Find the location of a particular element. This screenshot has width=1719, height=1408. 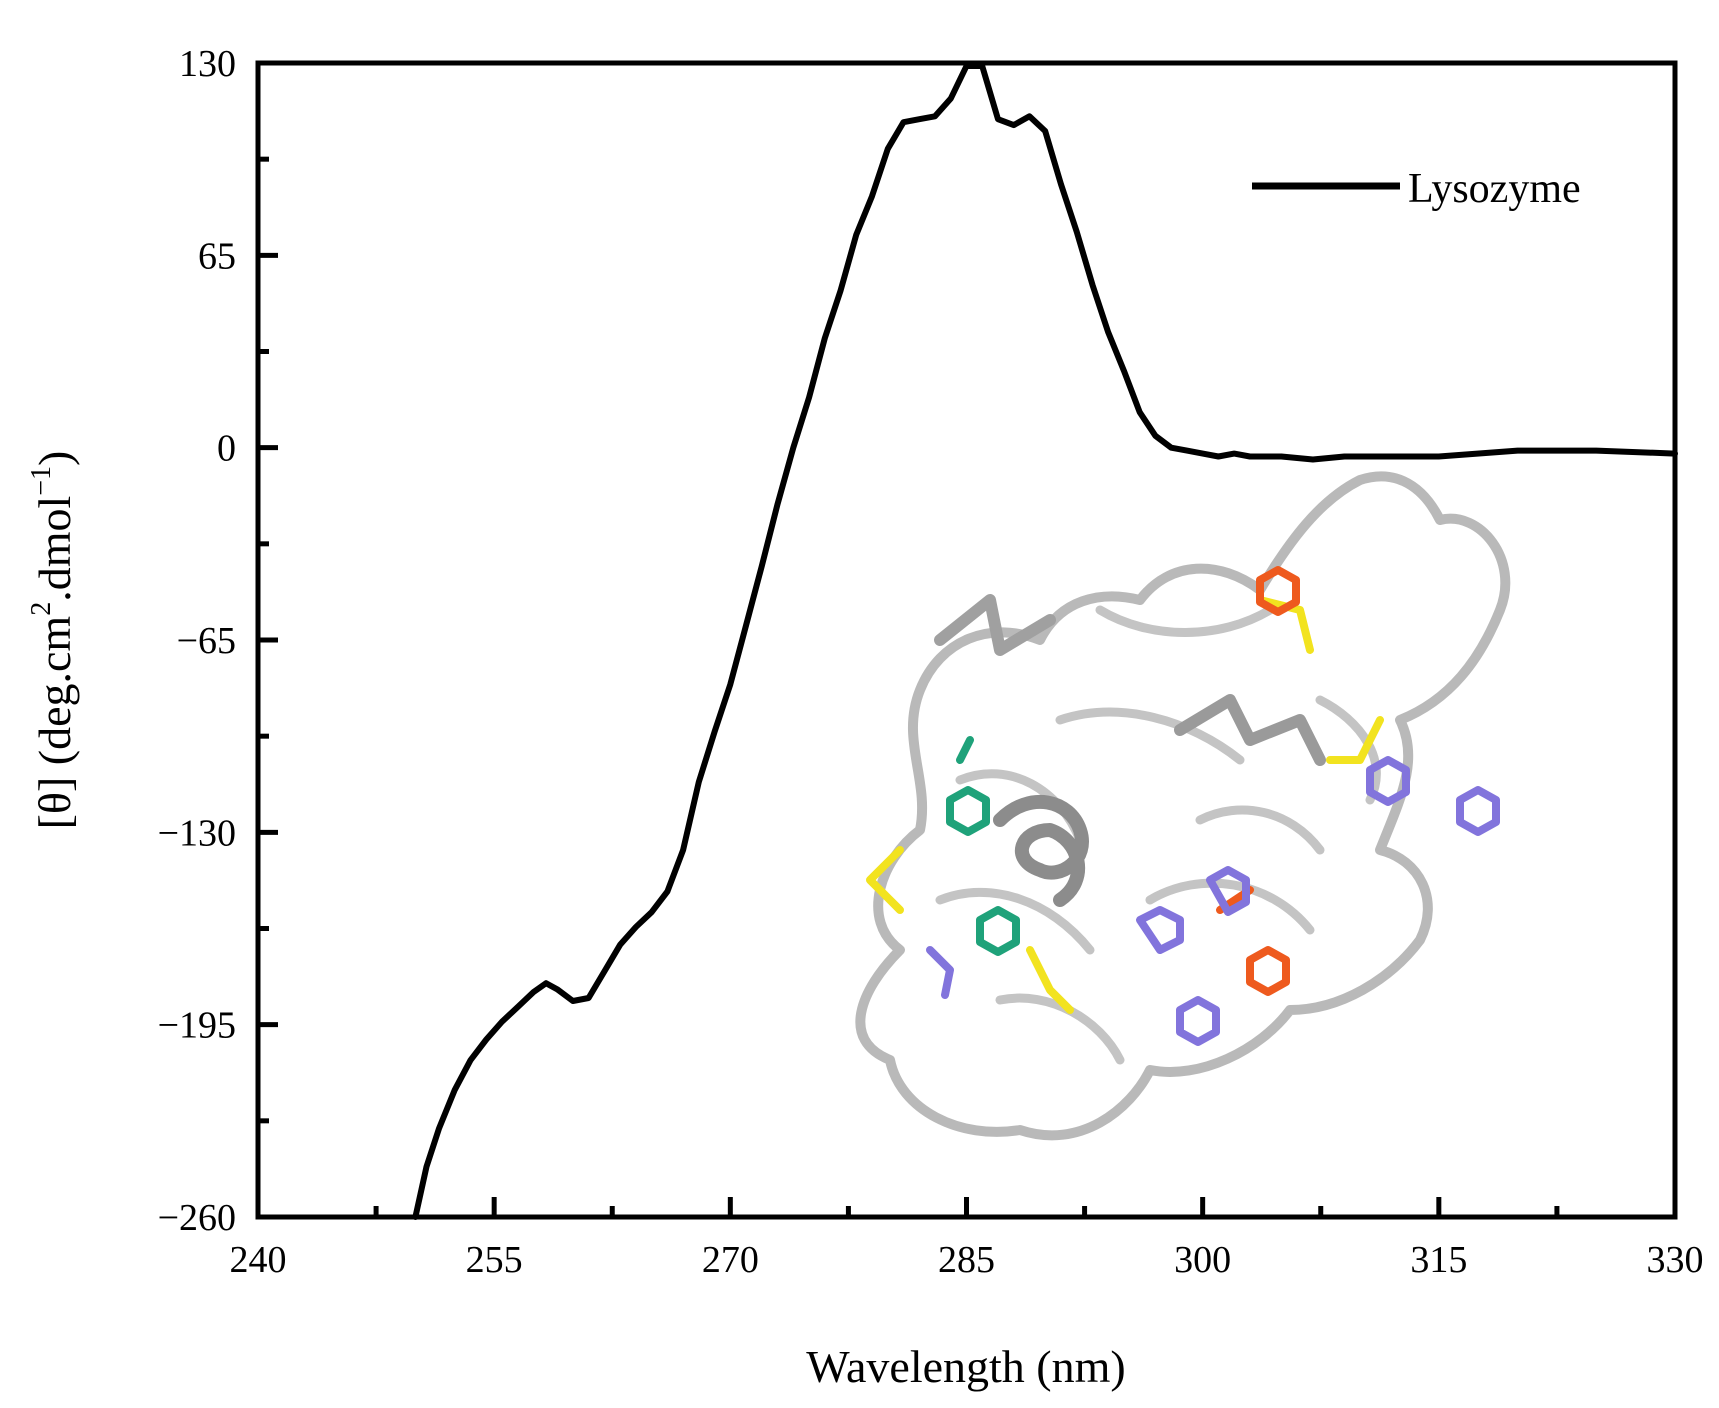

y-axis-title-sup1: 2 is located at coordinates (41, 609).